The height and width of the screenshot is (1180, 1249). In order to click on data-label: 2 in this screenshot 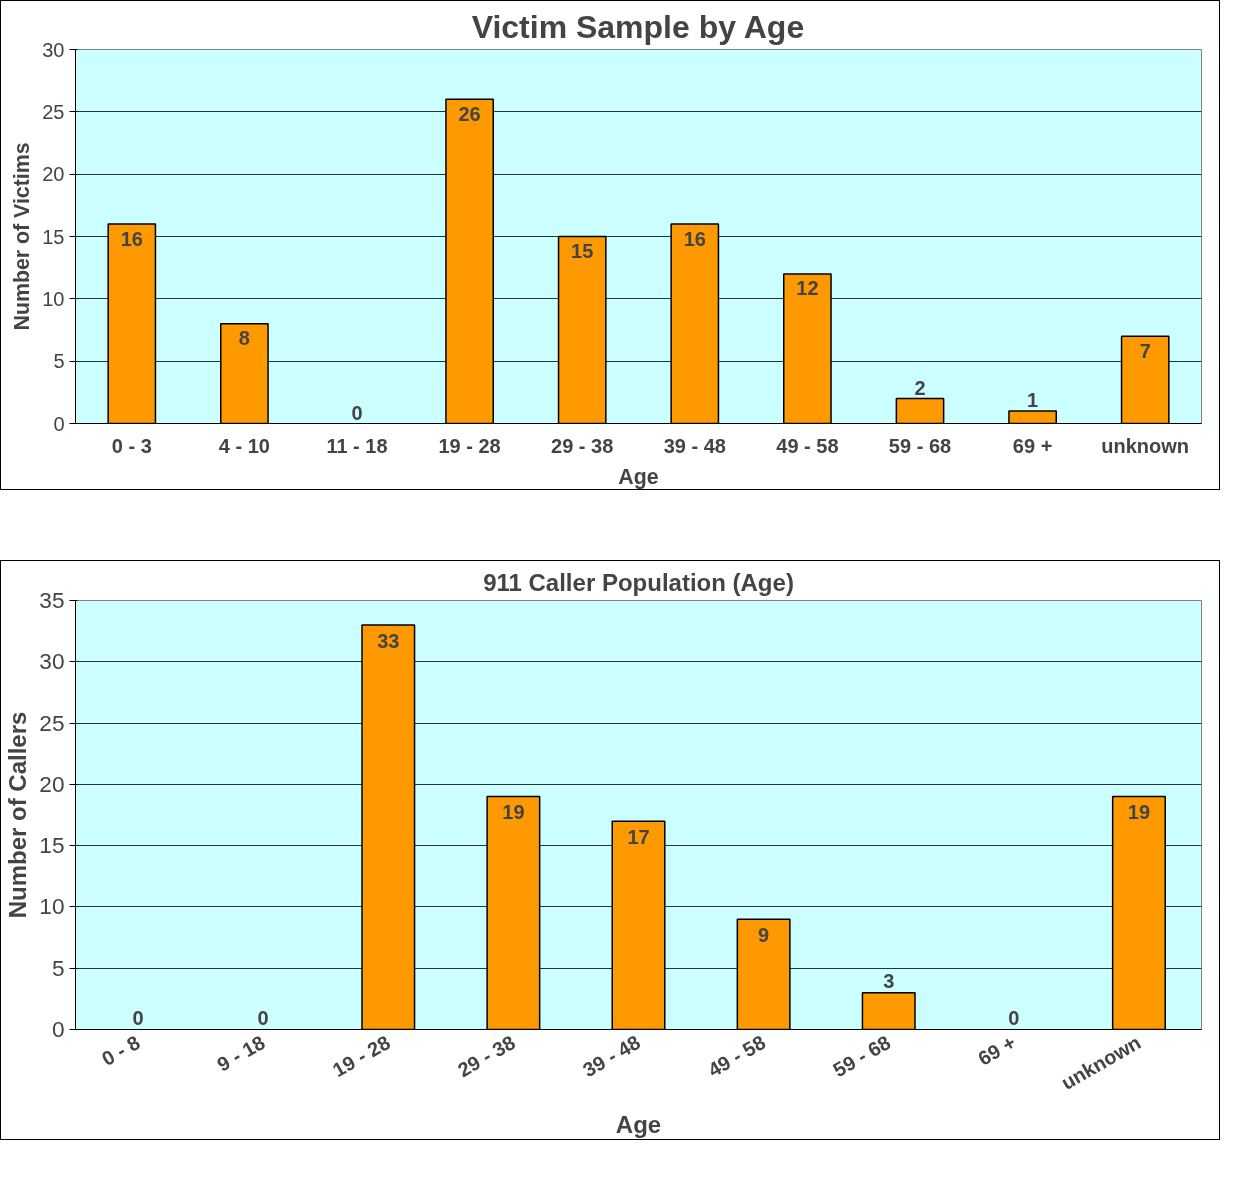, I will do `click(920, 387)`.